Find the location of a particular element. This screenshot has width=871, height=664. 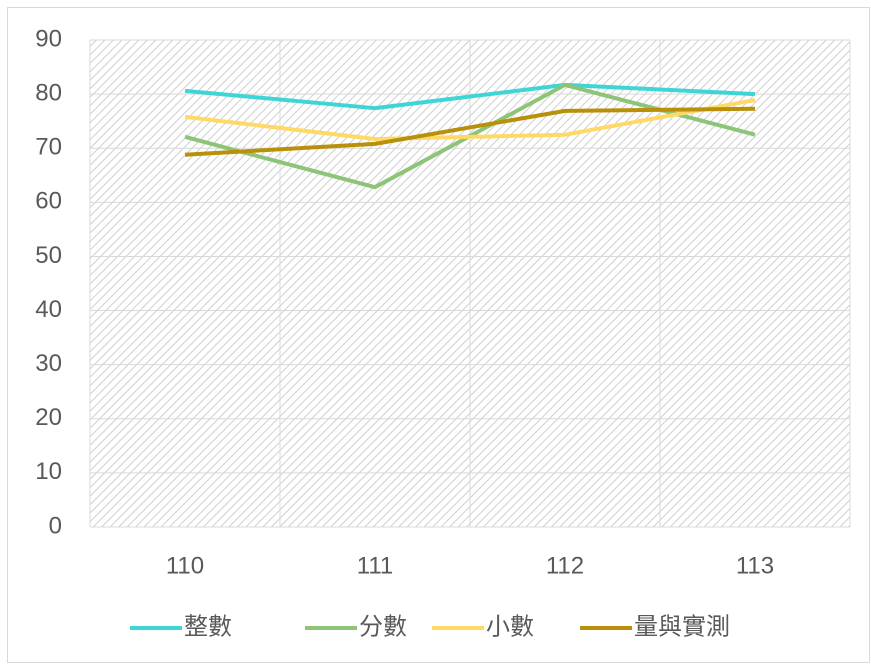

y-tick-label: 90 is located at coordinates (48, 38).